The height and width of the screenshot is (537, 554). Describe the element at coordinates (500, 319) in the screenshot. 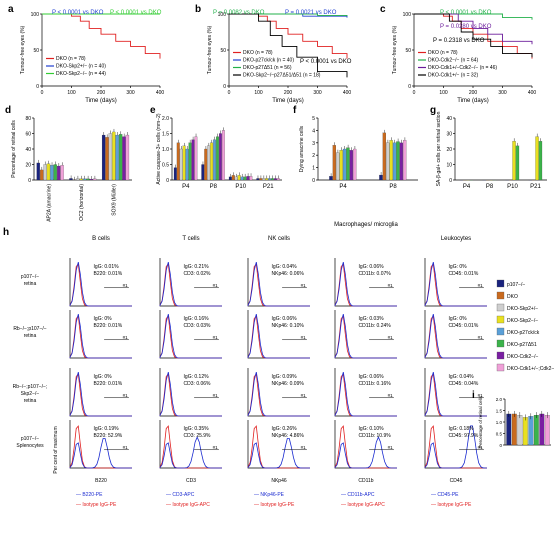

I see `legend-swatch` at that location.